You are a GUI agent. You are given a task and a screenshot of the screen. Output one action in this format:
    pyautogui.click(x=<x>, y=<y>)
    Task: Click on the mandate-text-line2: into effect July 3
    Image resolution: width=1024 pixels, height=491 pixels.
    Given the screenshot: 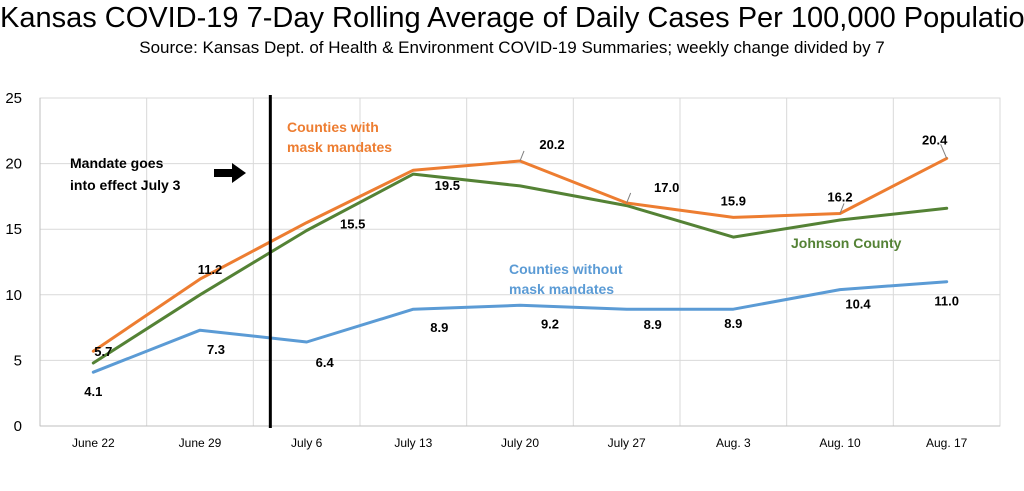 What is the action you would take?
    pyautogui.click(x=125, y=185)
    